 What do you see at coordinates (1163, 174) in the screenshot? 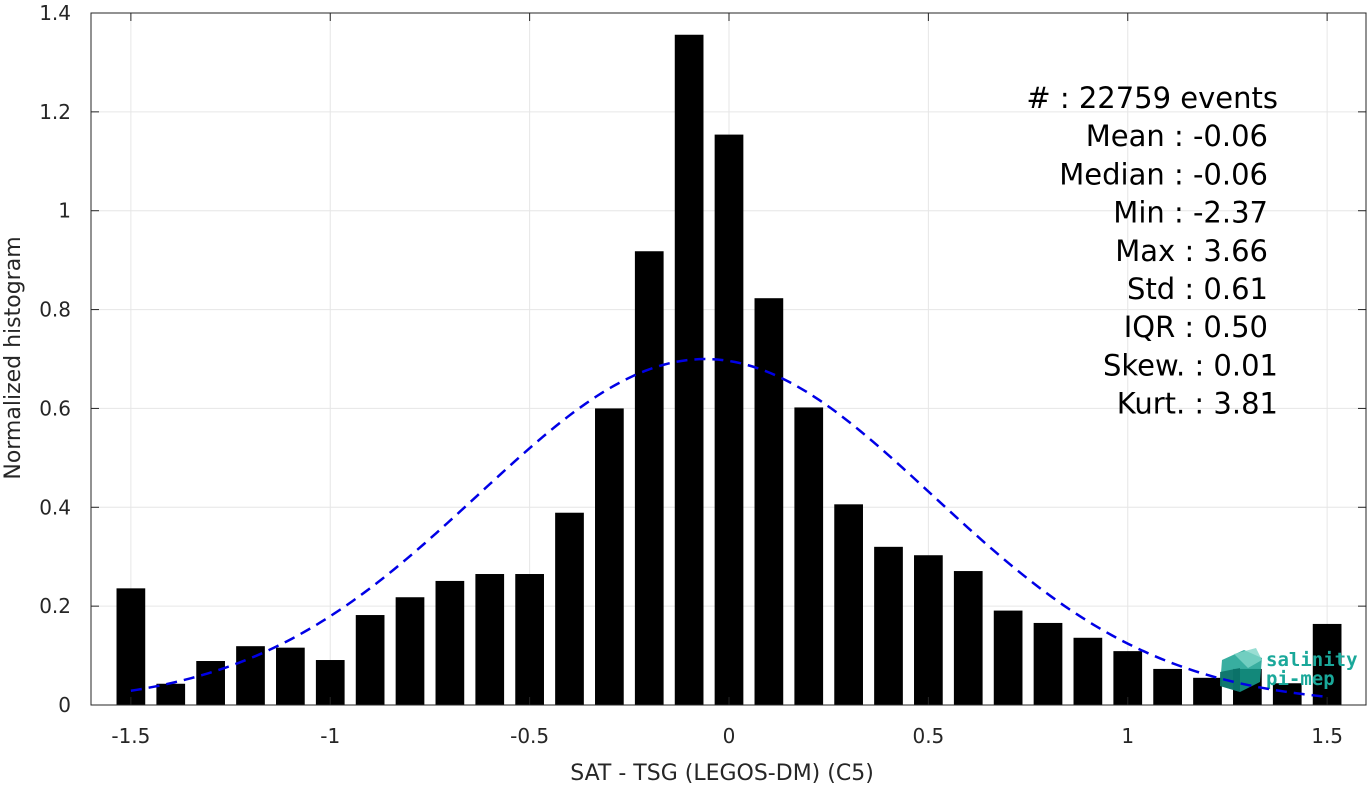
I see `stats-line: Median : -0.06` at bounding box center [1163, 174].